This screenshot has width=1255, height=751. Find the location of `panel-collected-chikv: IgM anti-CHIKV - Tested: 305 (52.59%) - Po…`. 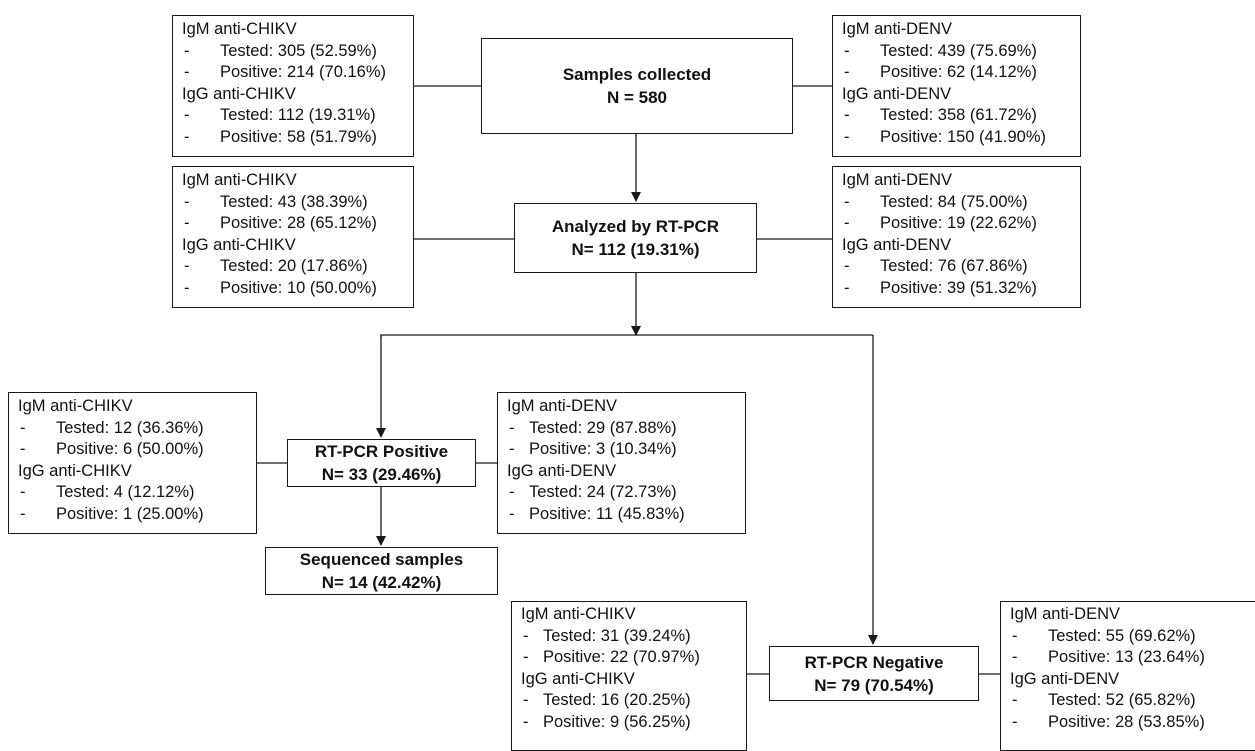

panel-collected-chikv: IgM anti-CHIKV - Tested: 305 (52.59%) - Po… is located at coordinates (293, 86).